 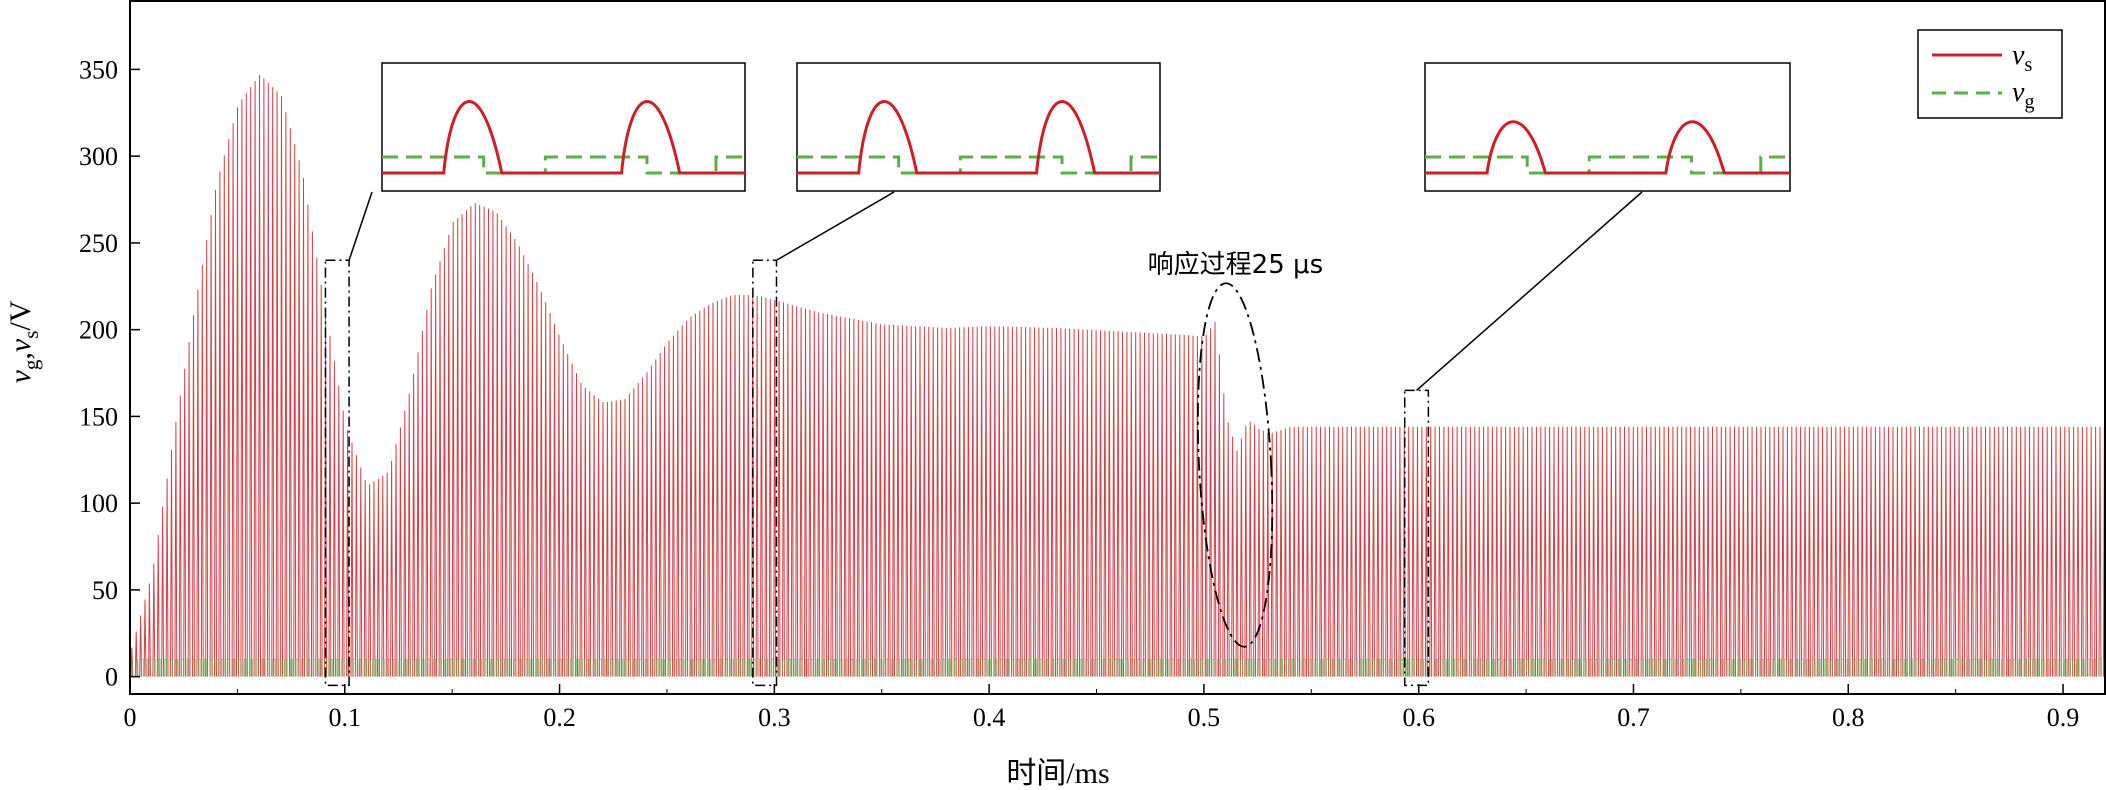 I want to click on legend: vs vg, so click(x=1990, y=74).